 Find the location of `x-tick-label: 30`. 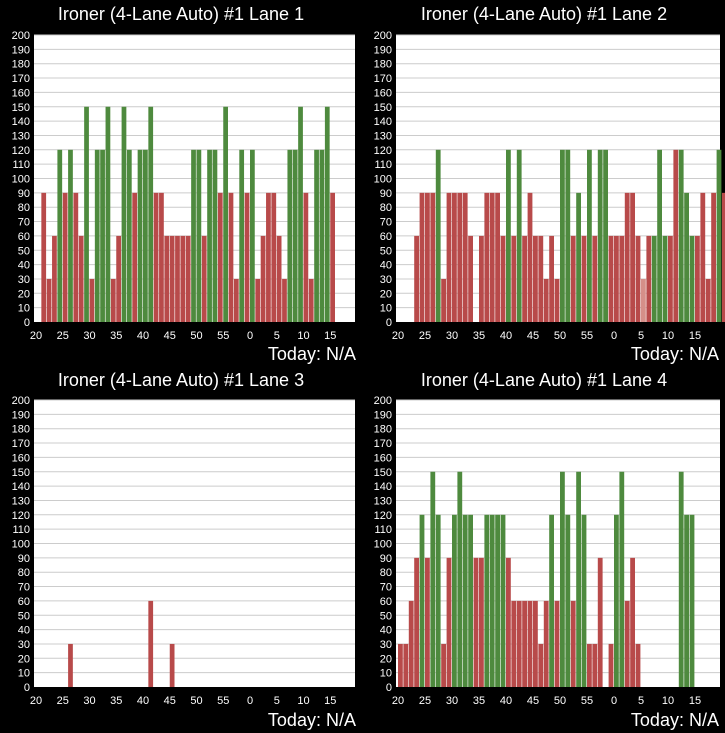

x-tick-label: 30 is located at coordinates (89, 701).